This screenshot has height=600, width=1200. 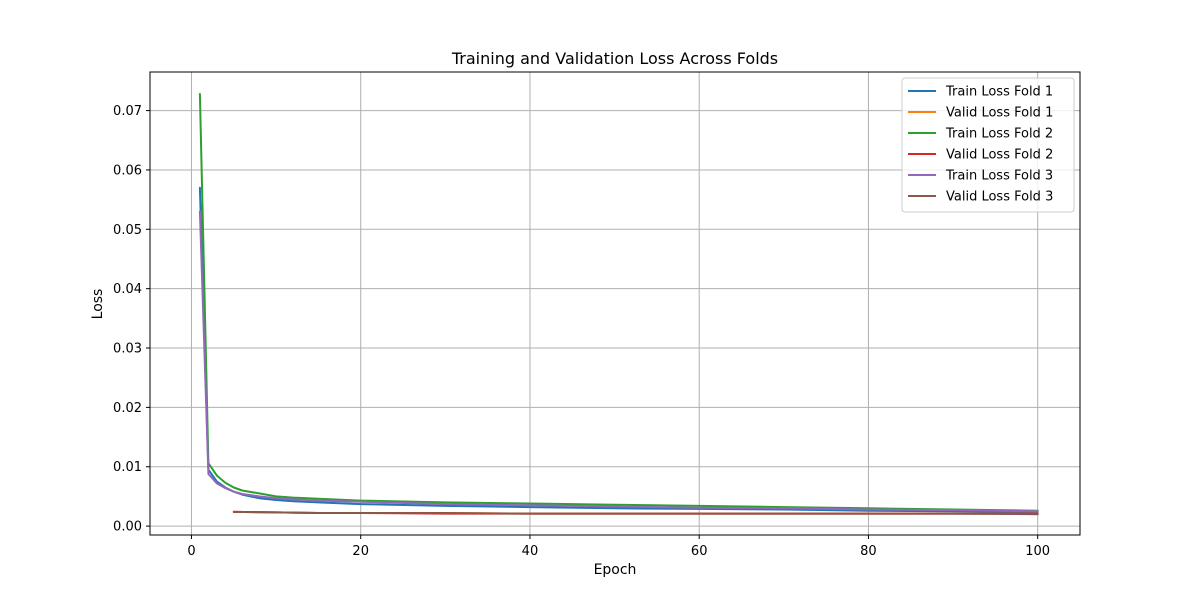 What do you see at coordinates (530, 551) in the screenshot?
I see `x-tick-label: 40` at bounding box center [530, 551].